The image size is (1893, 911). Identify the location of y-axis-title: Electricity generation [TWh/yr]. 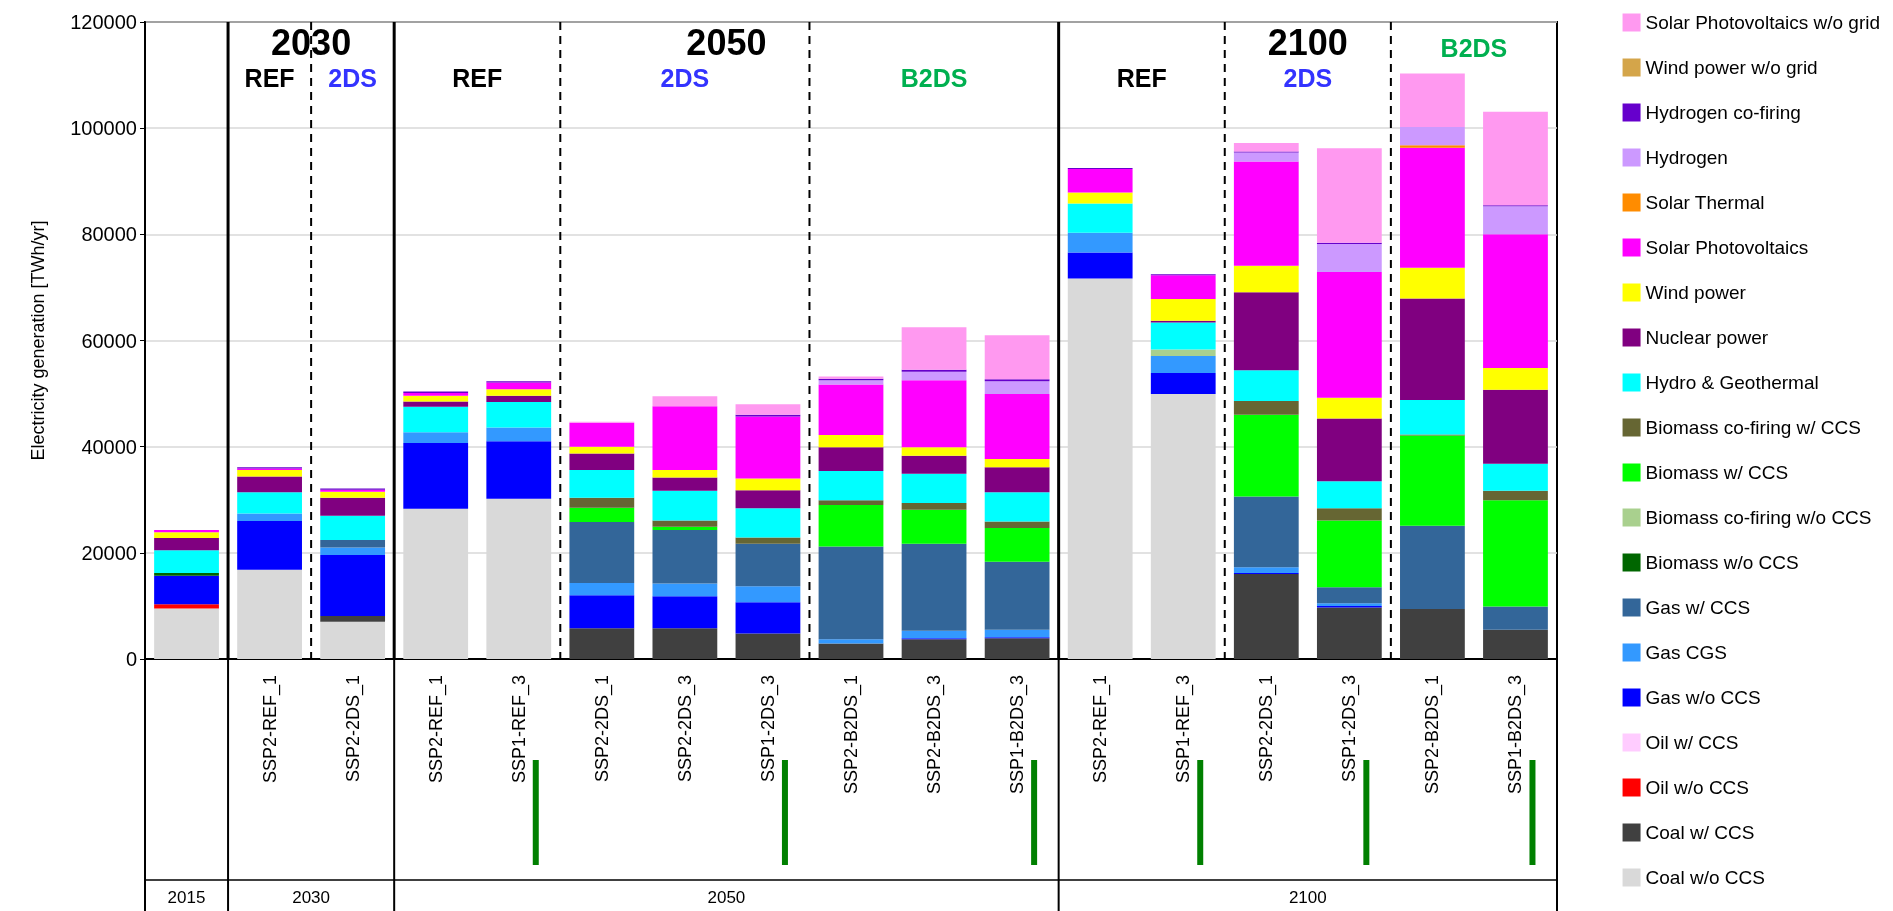
(38, 340).